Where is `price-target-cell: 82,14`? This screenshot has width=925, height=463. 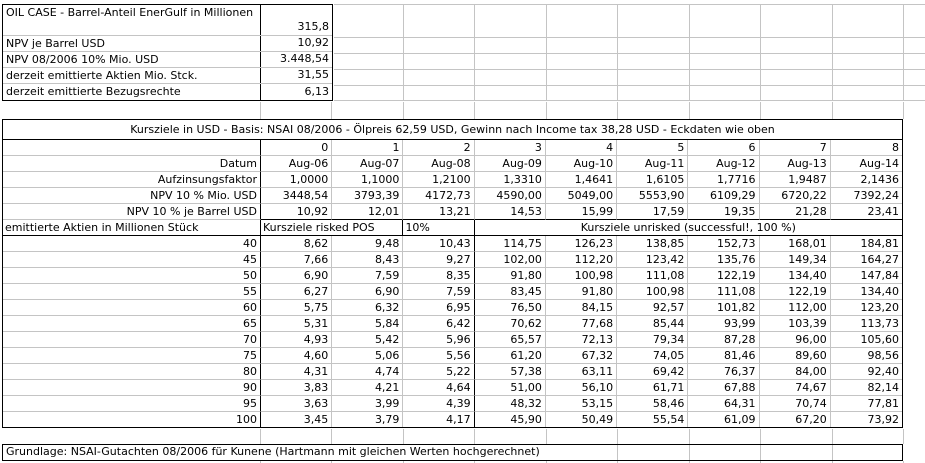
price-target-cell: 82,14 is located at coordinates (866, 388).